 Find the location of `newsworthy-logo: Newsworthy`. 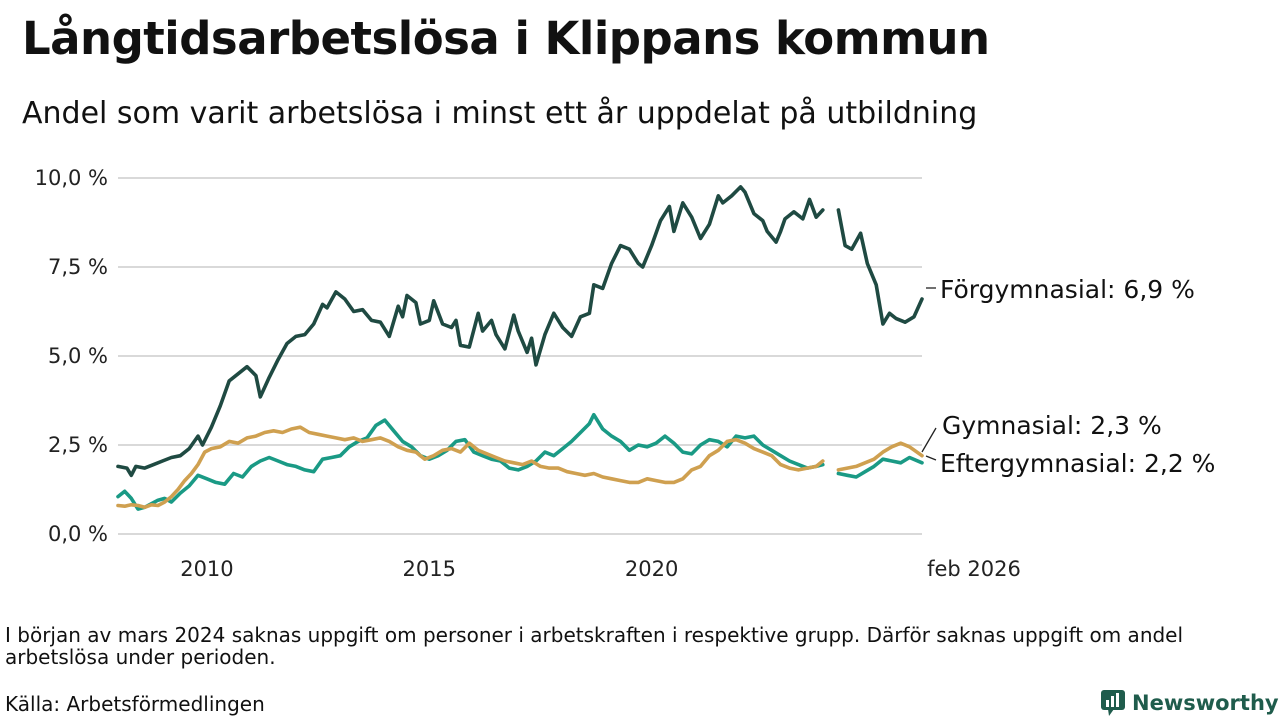

newsworthy-logo: Newsworthy is located at coordinates (1189, 703).